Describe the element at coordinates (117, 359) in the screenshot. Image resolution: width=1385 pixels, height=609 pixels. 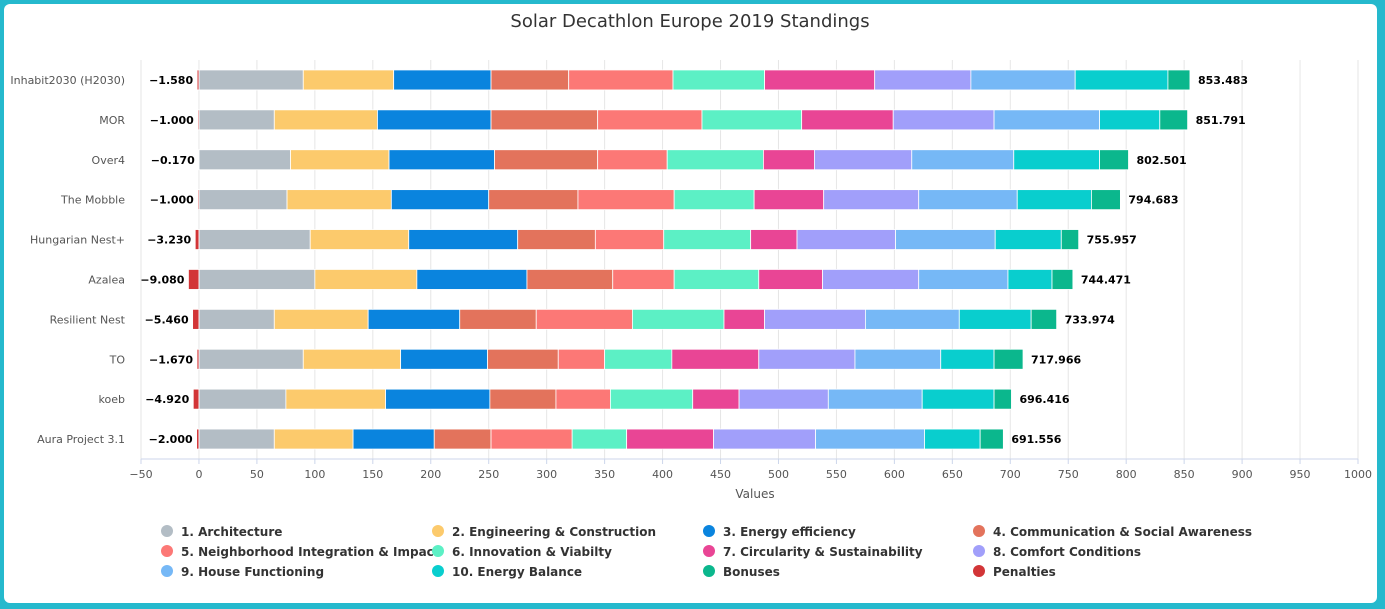
I see `category-label: TO` at that location.